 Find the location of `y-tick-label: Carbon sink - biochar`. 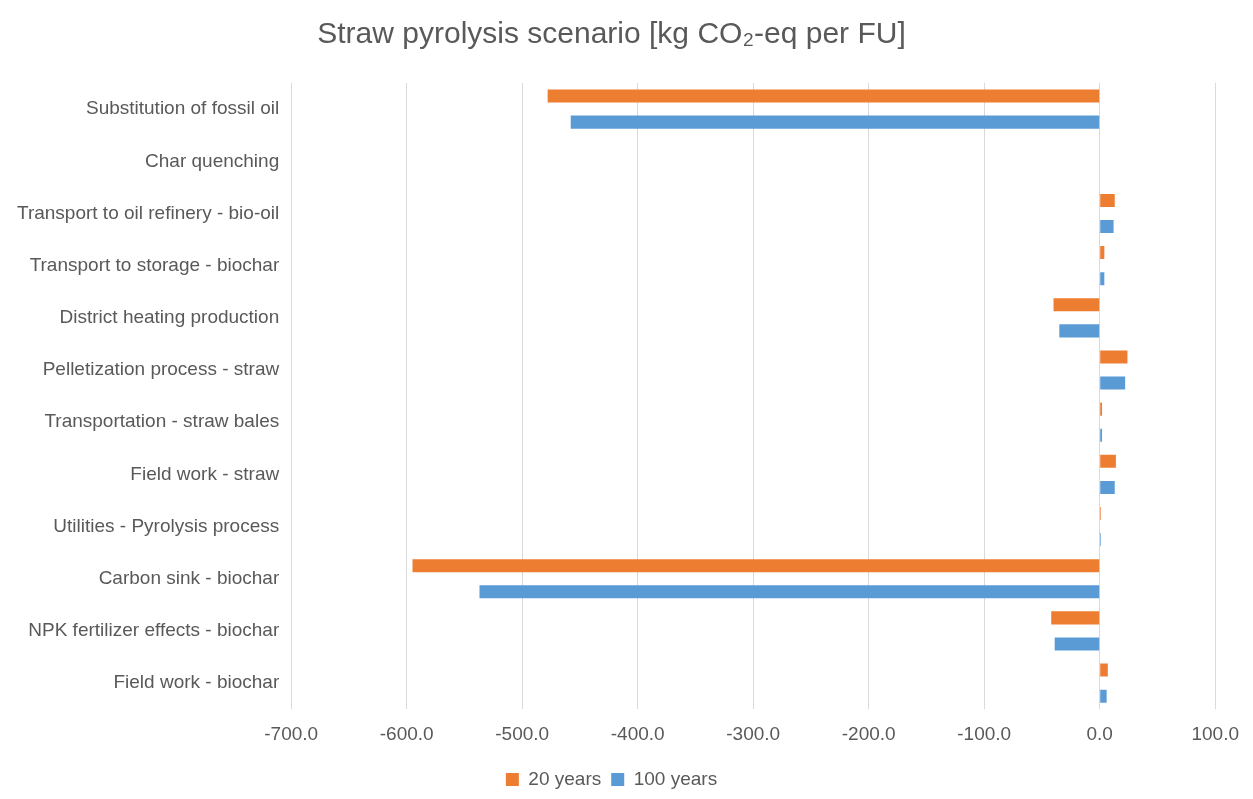

y-tick-label: Carbon sink - biochar is located at coordinates (189, 577).